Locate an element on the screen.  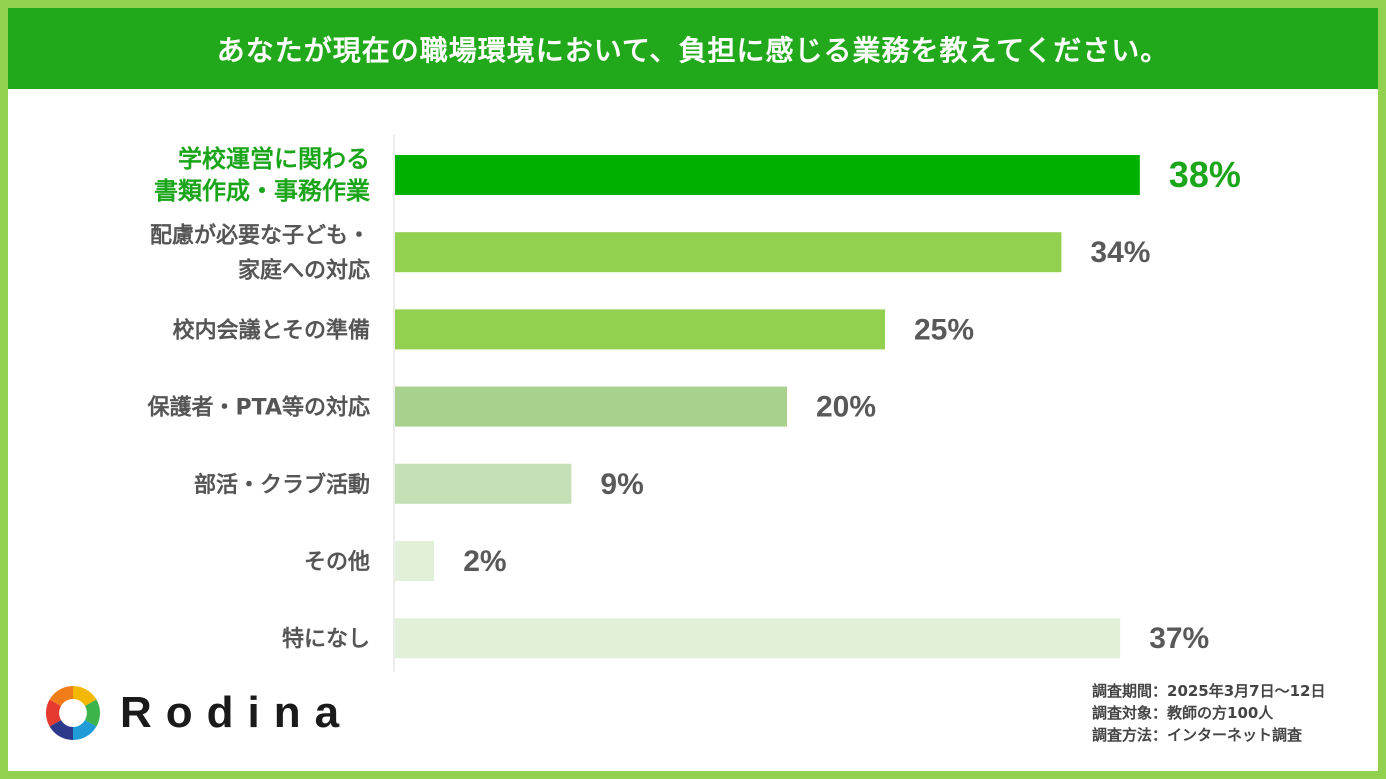
category-label-5-0: その他 is located at coordinates (337, 562).